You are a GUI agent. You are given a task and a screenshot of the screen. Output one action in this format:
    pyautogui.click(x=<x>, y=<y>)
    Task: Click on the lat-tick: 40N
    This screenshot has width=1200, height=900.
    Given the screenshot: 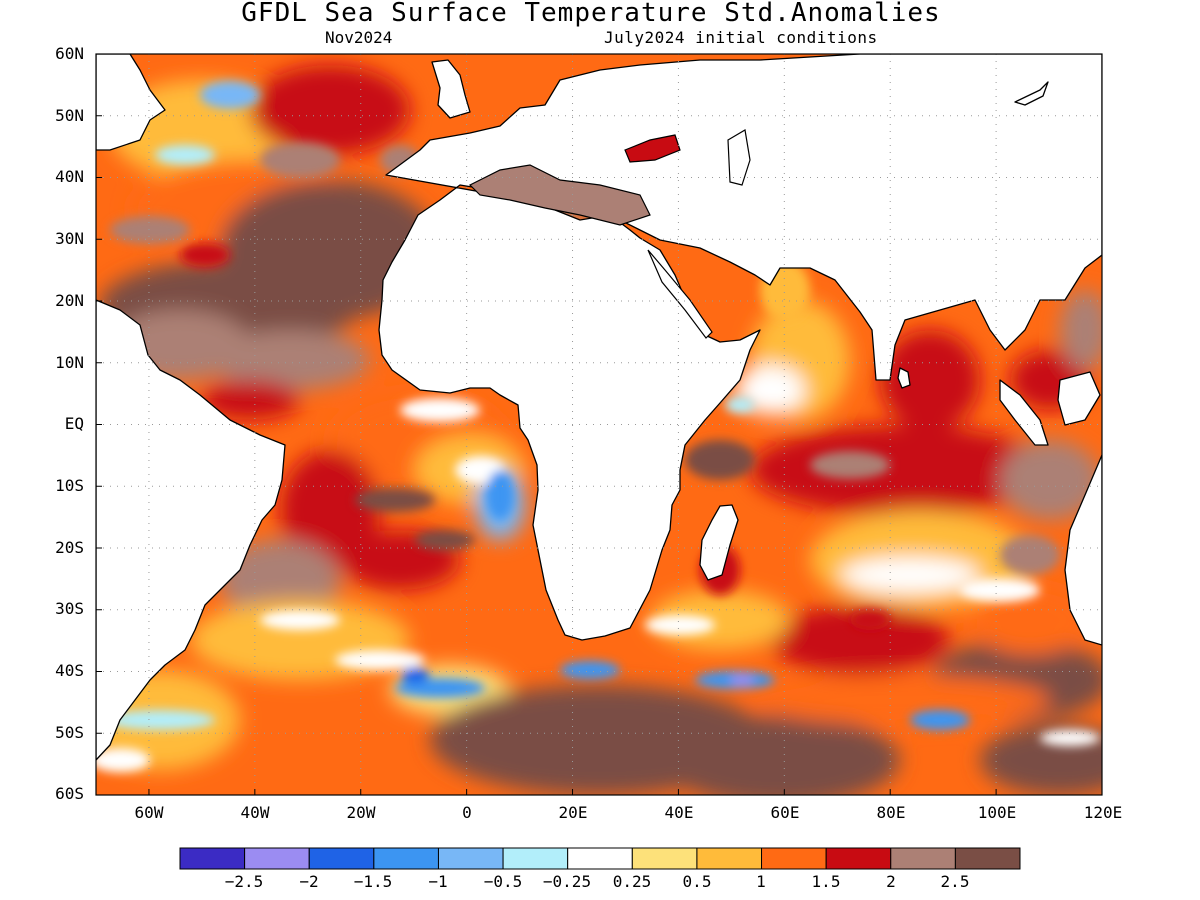 What is the action you would take?
    pyautogui.click(x=69, y=176)
    